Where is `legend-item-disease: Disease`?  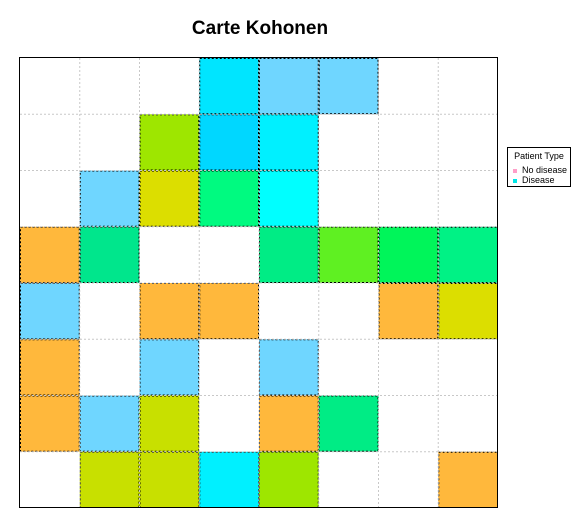 legend-item-disease: Disease is located at coordinates (534, 180).